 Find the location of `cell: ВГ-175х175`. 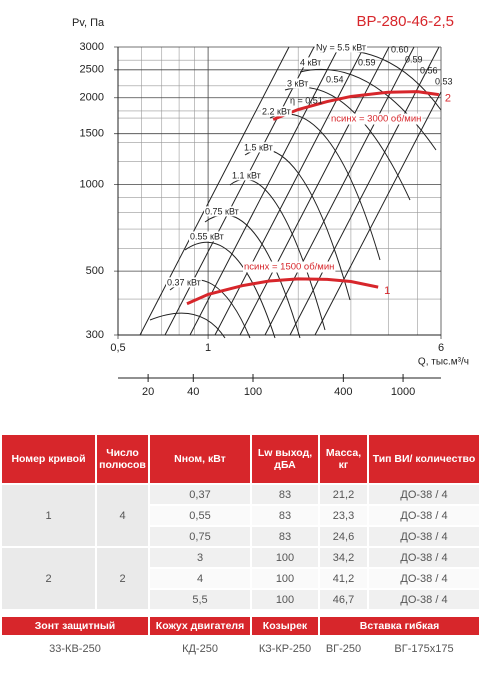

cell: ВГ-175х175 is located at coordinates (423, 649).